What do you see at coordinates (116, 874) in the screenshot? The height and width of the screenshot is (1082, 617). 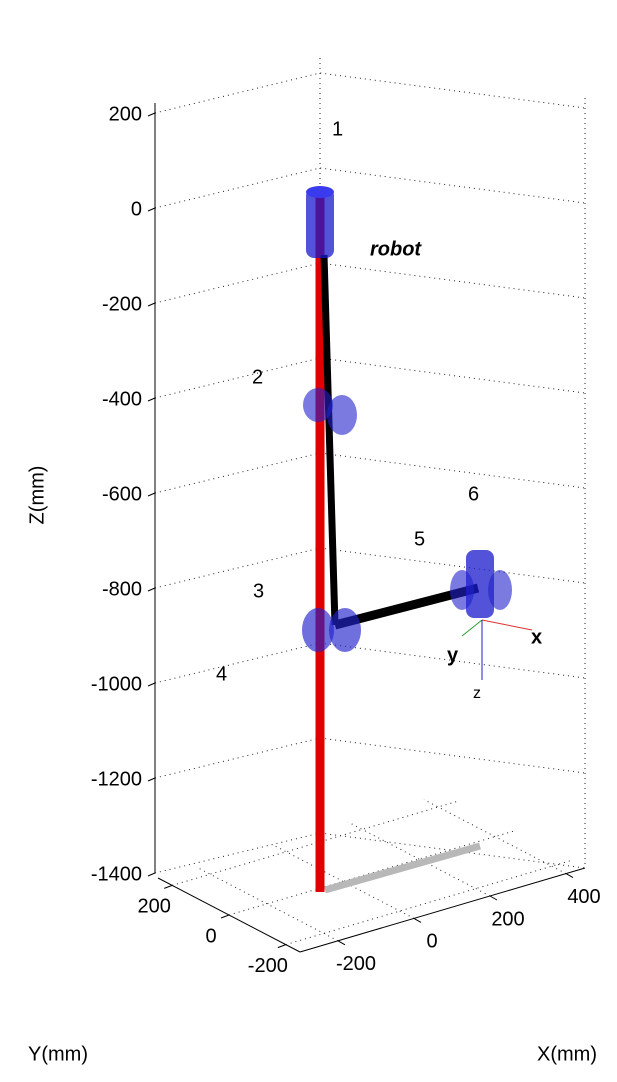 I see `z-tick-label: -1400` at bounding box center [116, 874].